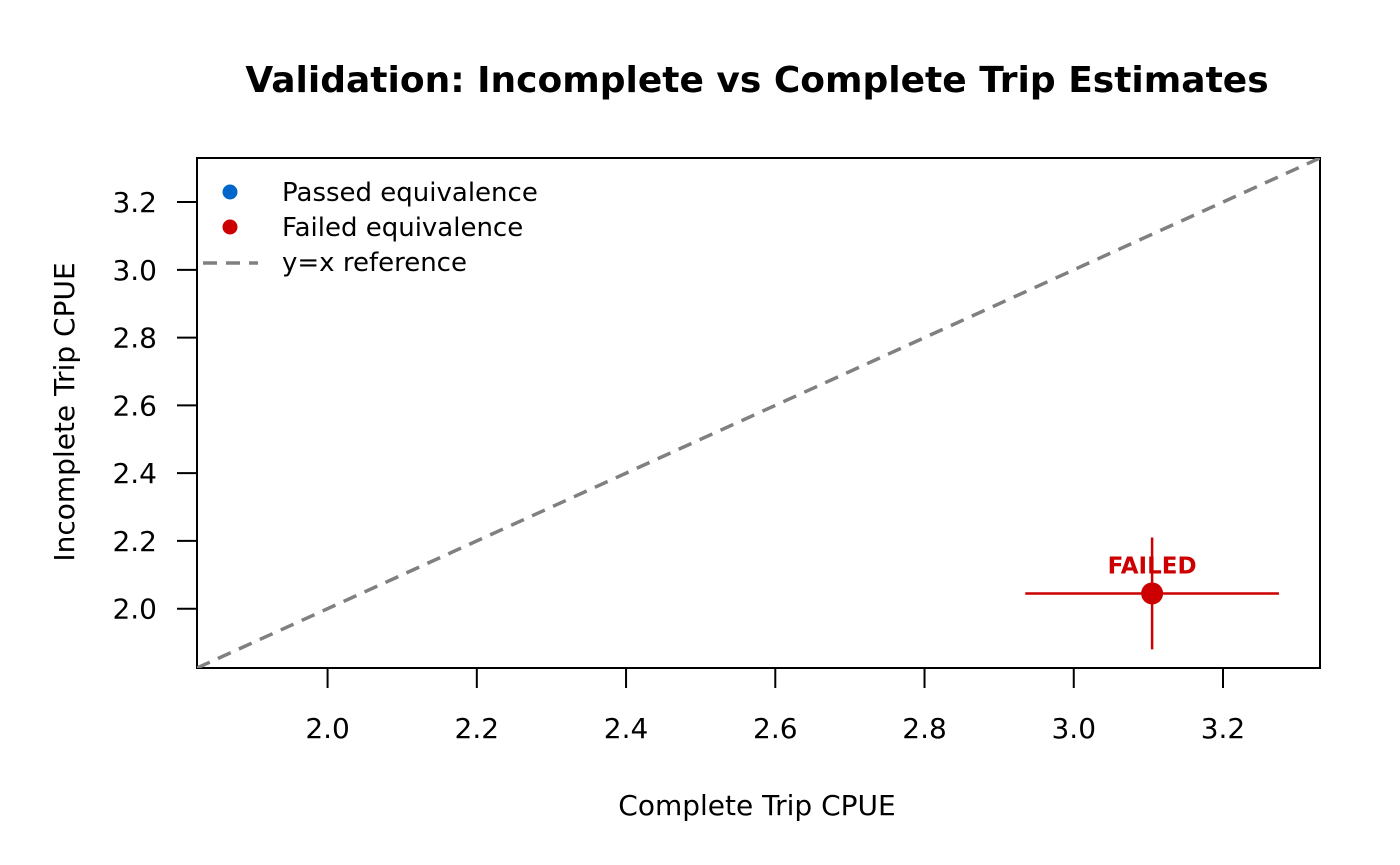 The height and width of the screenshot is (865, 1400). What do you see at coordinates (410, 193) in the screenshot?
I see `legend-label: Passed equivalence` at bounding box center [410, 193].